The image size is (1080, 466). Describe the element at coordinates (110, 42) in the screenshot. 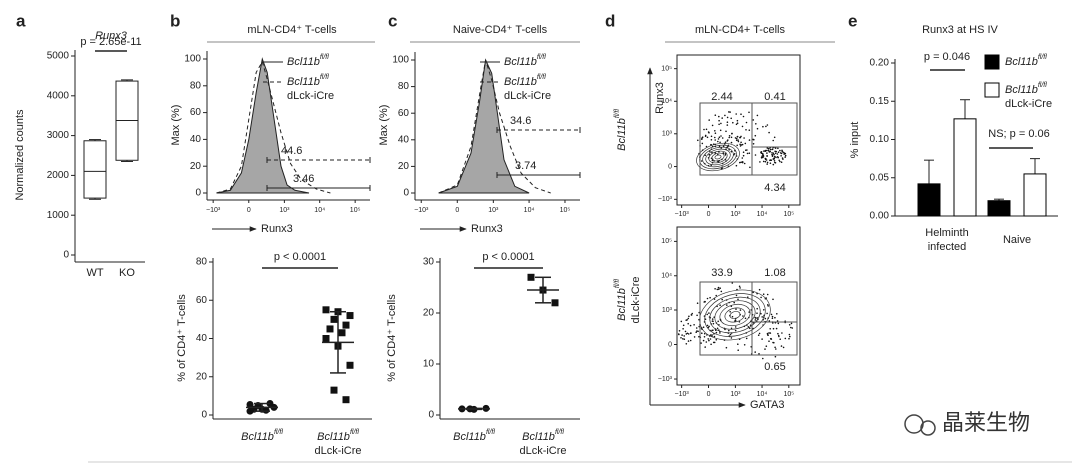

I see `p-value: p = 2.65e-11` at that location.